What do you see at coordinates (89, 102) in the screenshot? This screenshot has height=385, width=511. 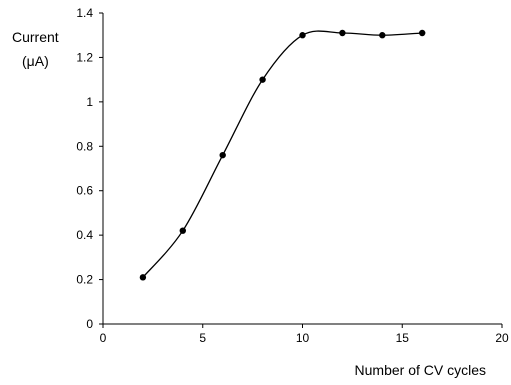 I see `y-tick-label: 1` at bounding box center [89, 102].